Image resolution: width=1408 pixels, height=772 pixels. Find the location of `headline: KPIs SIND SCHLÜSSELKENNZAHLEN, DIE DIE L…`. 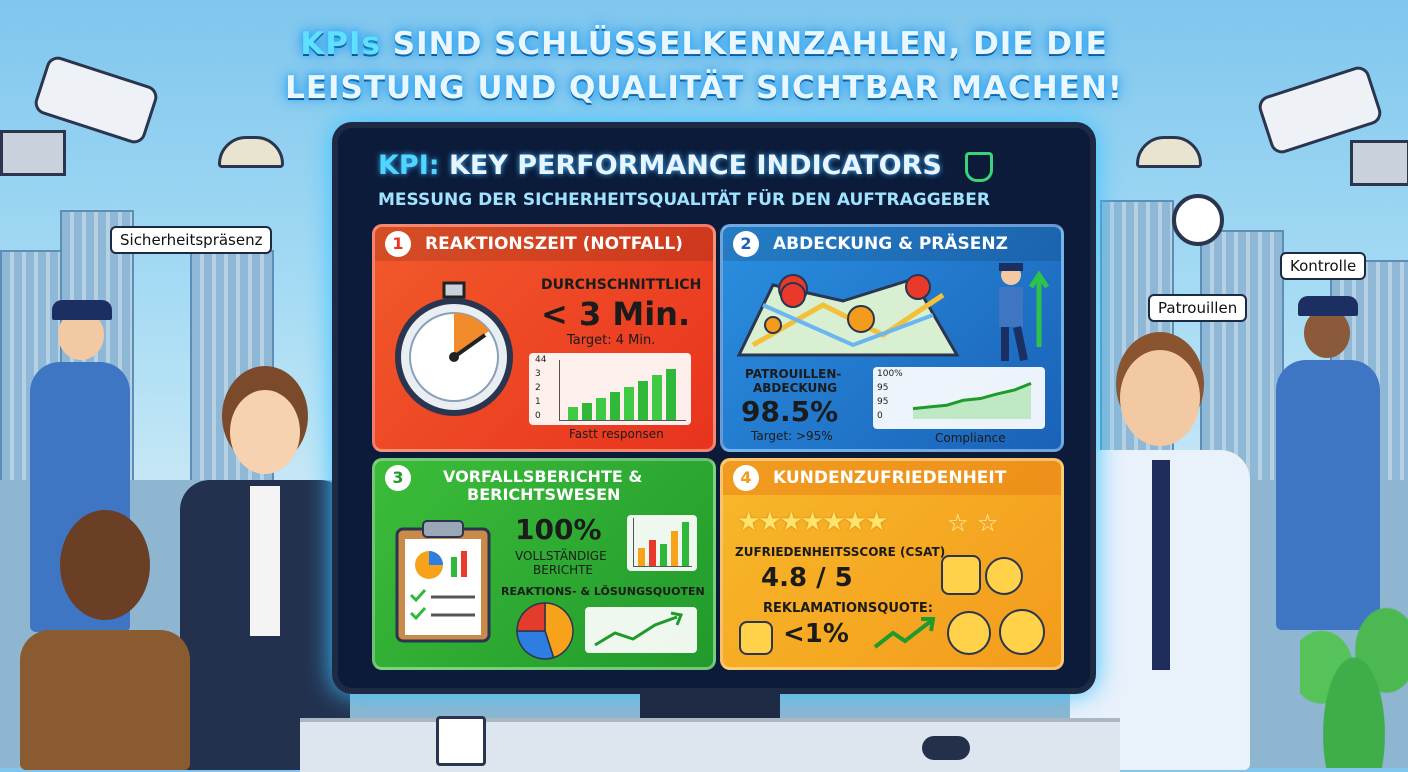

headline: KPIs SIND SCHLÜSSELKENNZAHLEN, DIE DIE L… is located at coordinates (704, 66).